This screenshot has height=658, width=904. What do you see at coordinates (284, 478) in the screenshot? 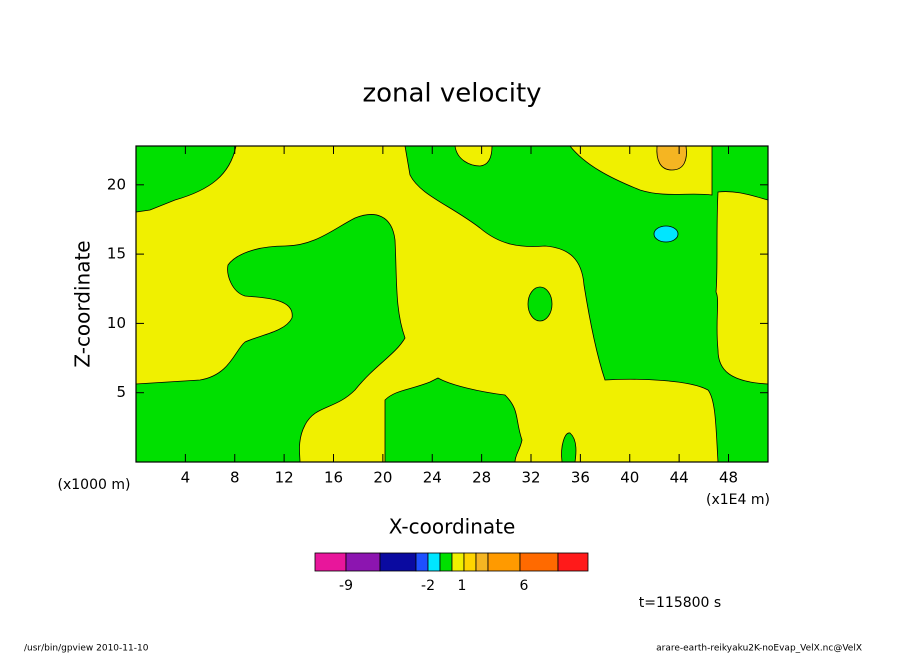
I see `x-tick-label: 12` at bounding box center [284, 478].